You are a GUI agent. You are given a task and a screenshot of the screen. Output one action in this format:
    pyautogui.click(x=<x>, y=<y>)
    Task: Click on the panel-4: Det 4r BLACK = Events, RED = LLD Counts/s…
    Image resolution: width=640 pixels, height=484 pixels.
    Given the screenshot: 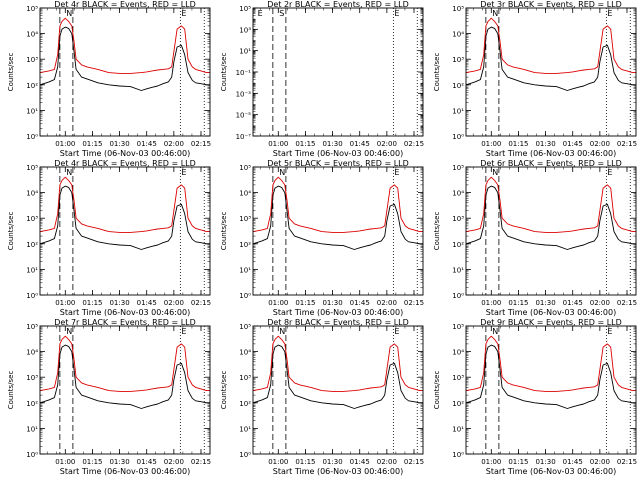 What is the action you would take?
    pyautogui.click(x=109, y=238)
    